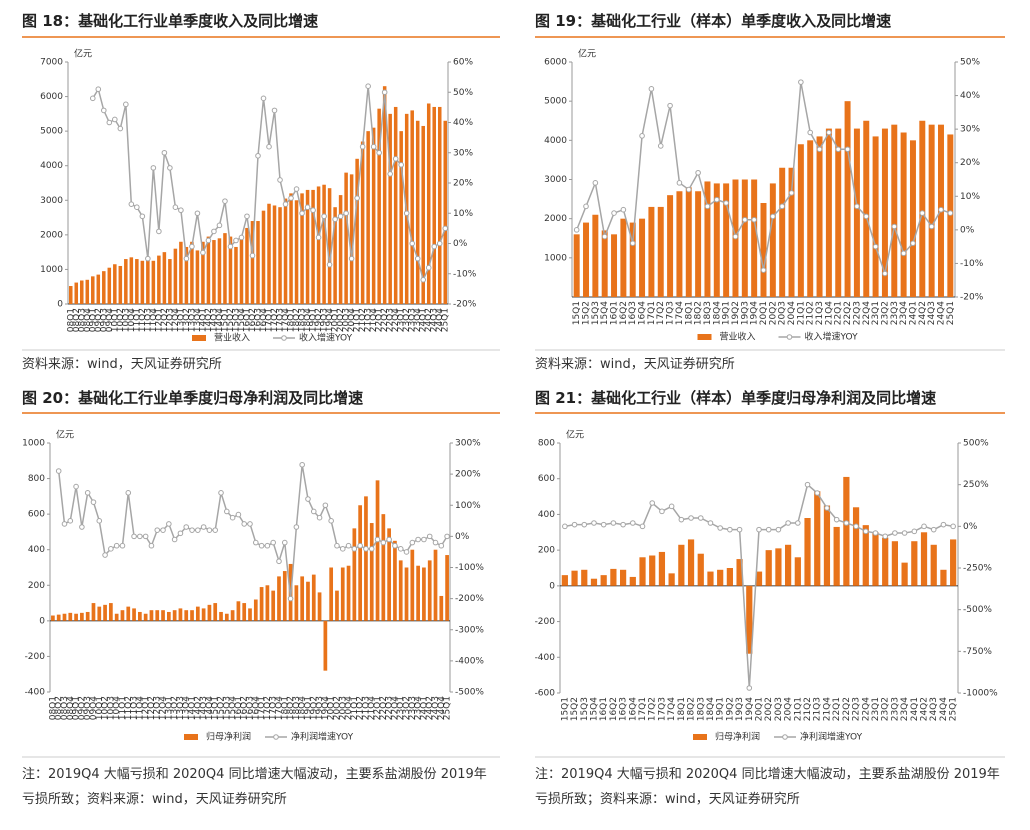 The height and width of the screenshot is (830, 1030). Describe the element at coordinates (779, 709) in the screenshot. I see `x-tick-label: 20Q3` at that location.